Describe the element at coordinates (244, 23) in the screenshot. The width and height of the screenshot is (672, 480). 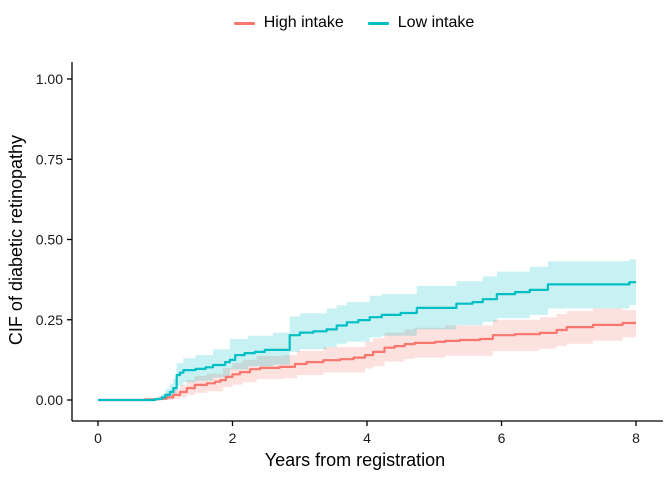
I see `high-intake-line-swatch` at that location.